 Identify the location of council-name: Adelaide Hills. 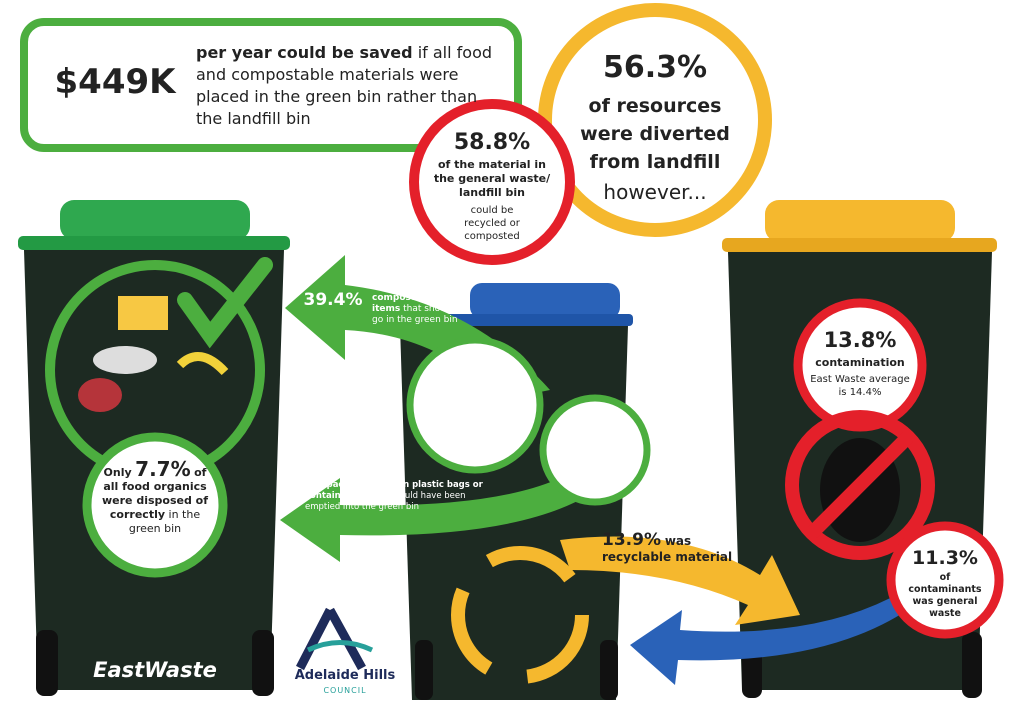
(345, 675).